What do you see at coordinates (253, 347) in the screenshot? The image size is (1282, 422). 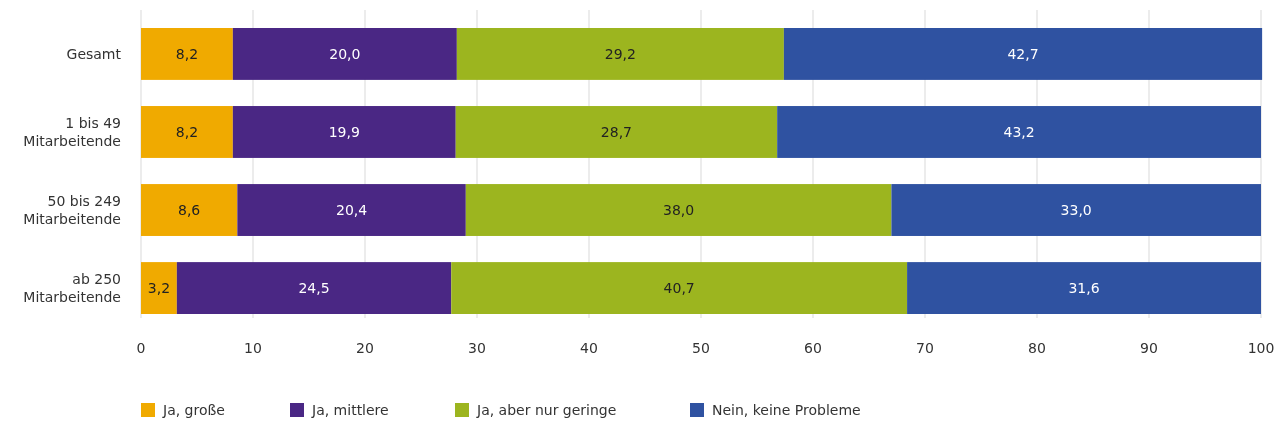 I see `x-tick-label: 10` at bounding box center [253, 347].